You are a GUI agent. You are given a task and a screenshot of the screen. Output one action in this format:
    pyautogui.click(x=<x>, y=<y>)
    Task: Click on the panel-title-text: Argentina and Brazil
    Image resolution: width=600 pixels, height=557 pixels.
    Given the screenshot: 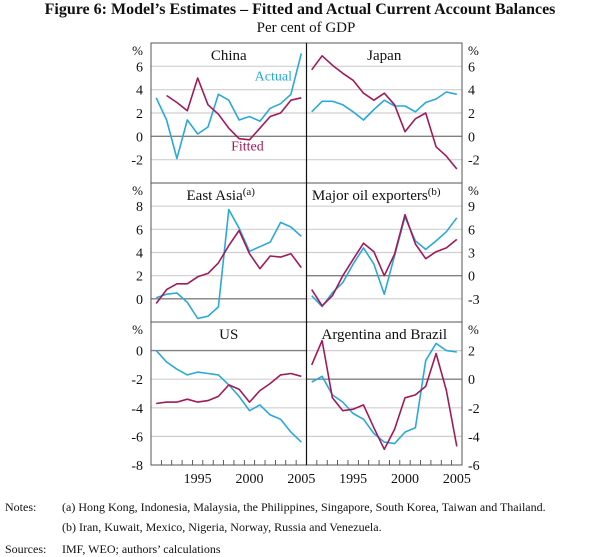 What is the action you would take?
    pyautogui.click(x=384, y=335)
    